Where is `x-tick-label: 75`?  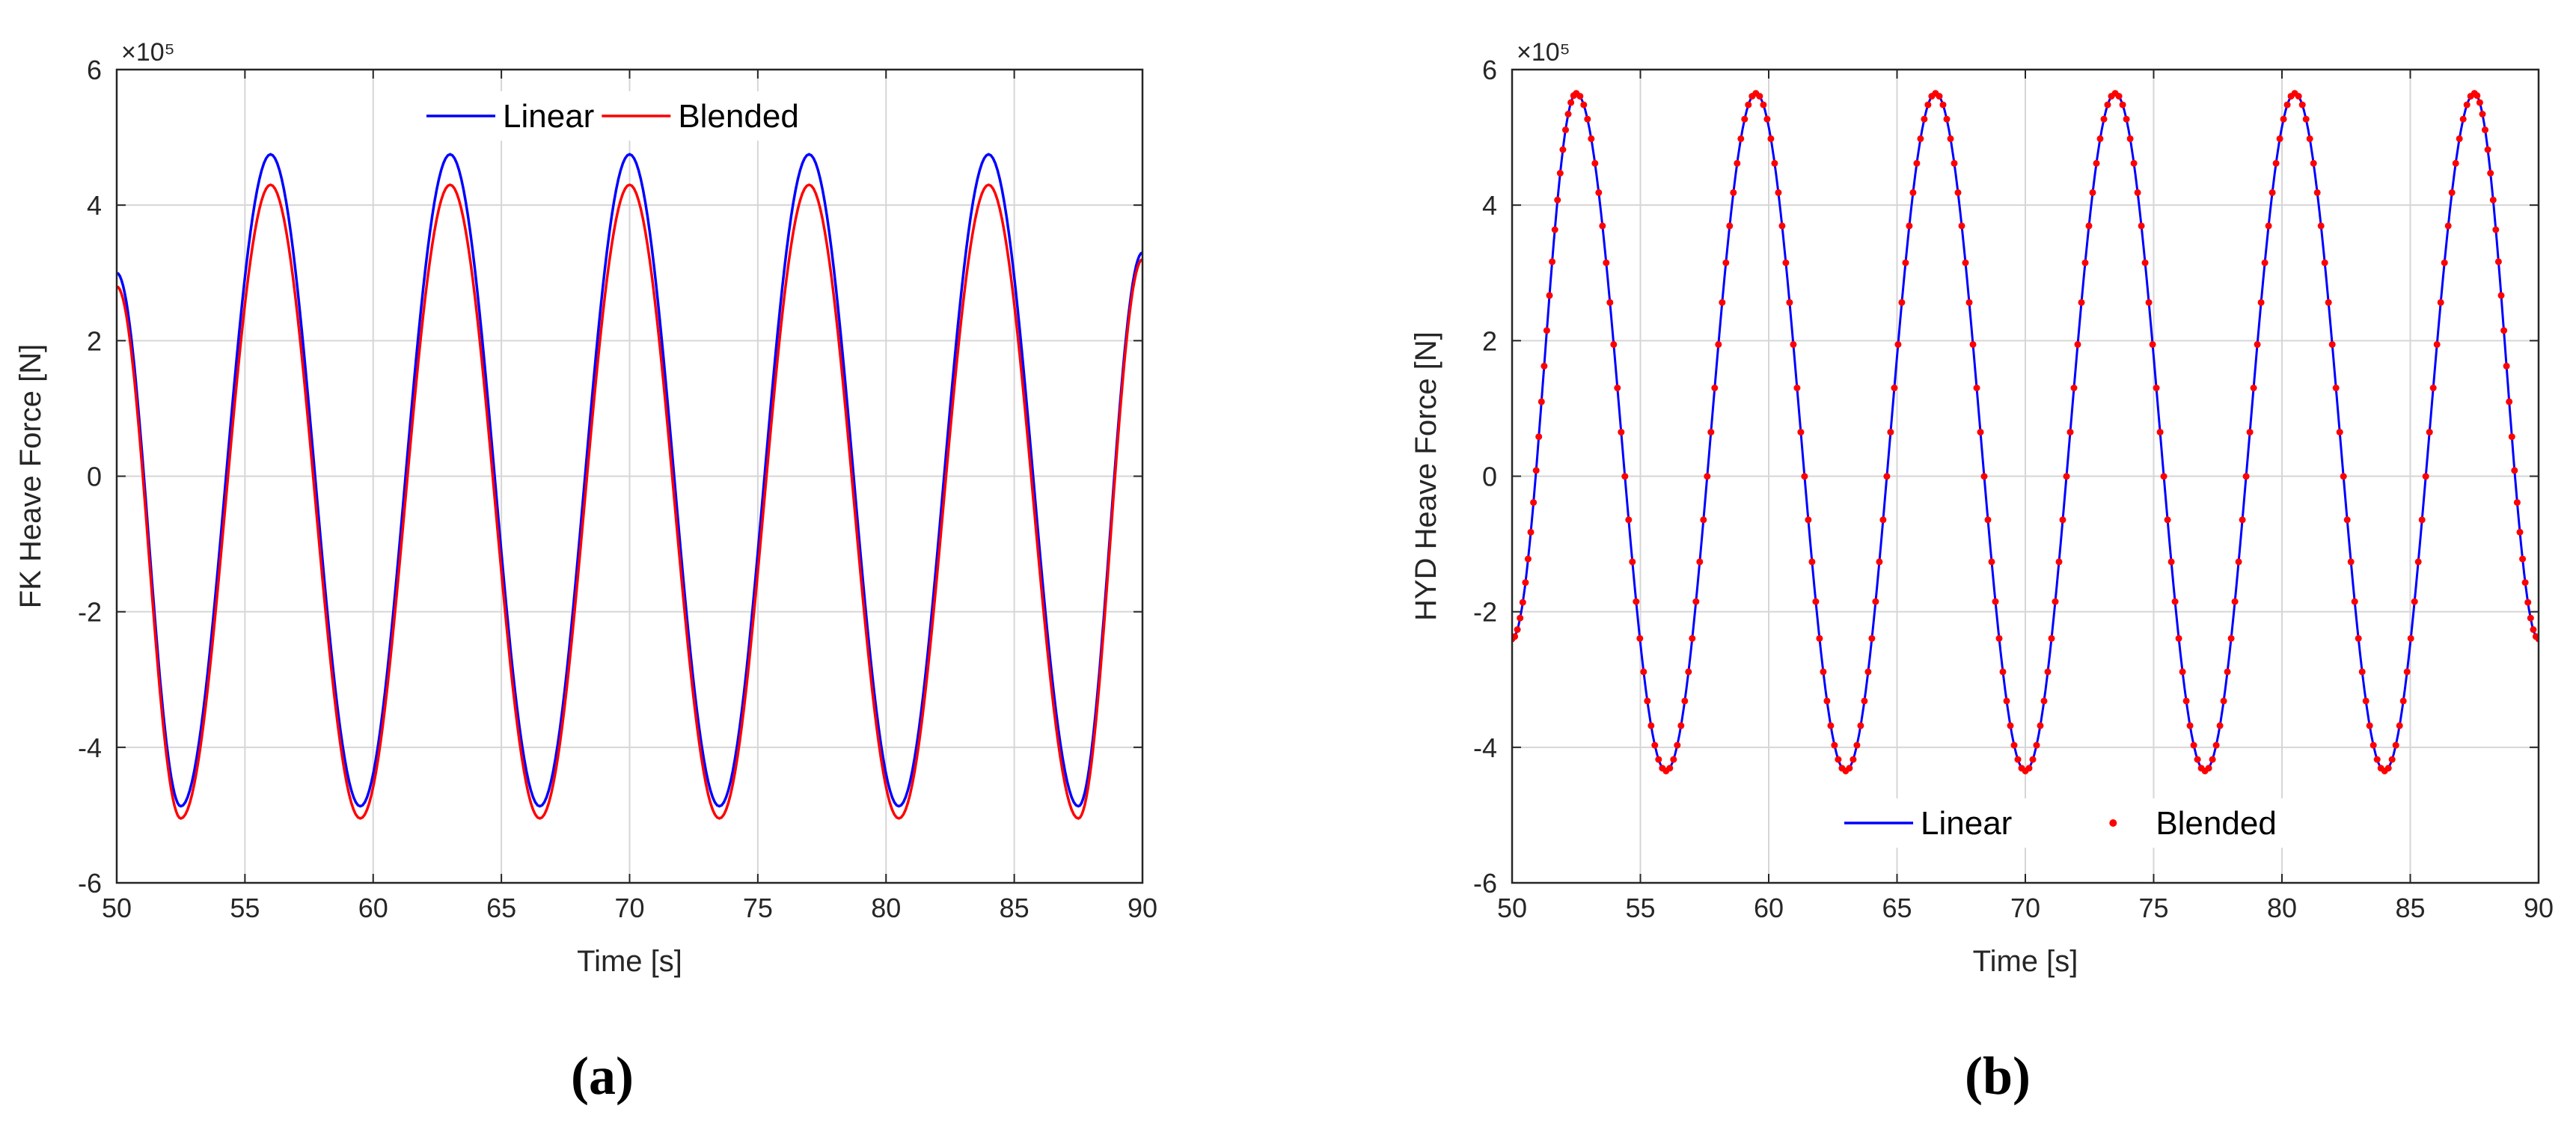 x-tick-label: 75 is located at coordinates (2153, 908).